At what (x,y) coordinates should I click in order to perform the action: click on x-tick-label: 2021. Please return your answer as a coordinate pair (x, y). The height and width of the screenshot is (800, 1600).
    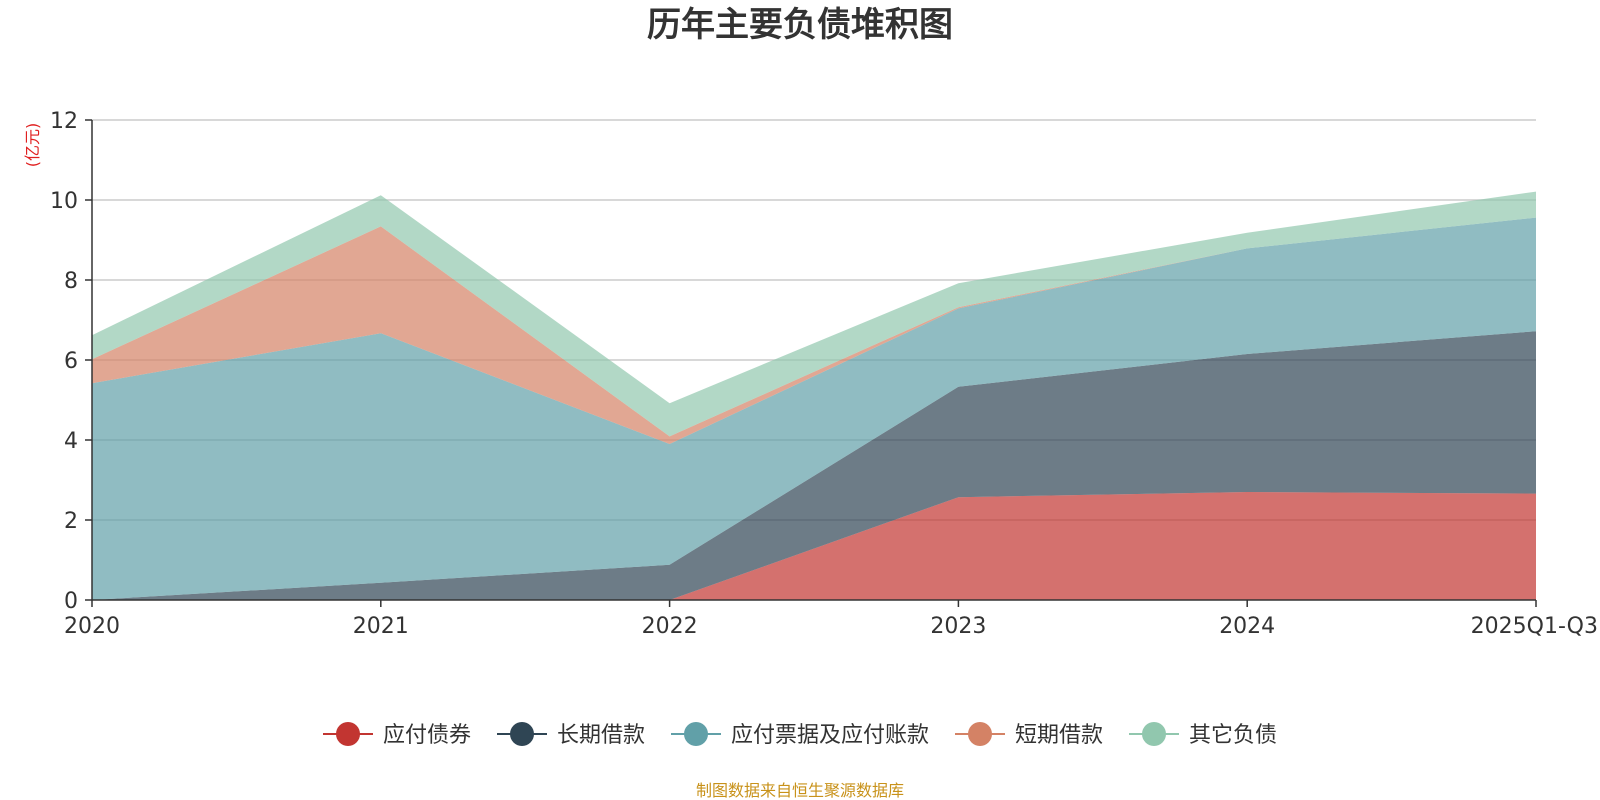
    Looking at the image, I should click on (381, 626).